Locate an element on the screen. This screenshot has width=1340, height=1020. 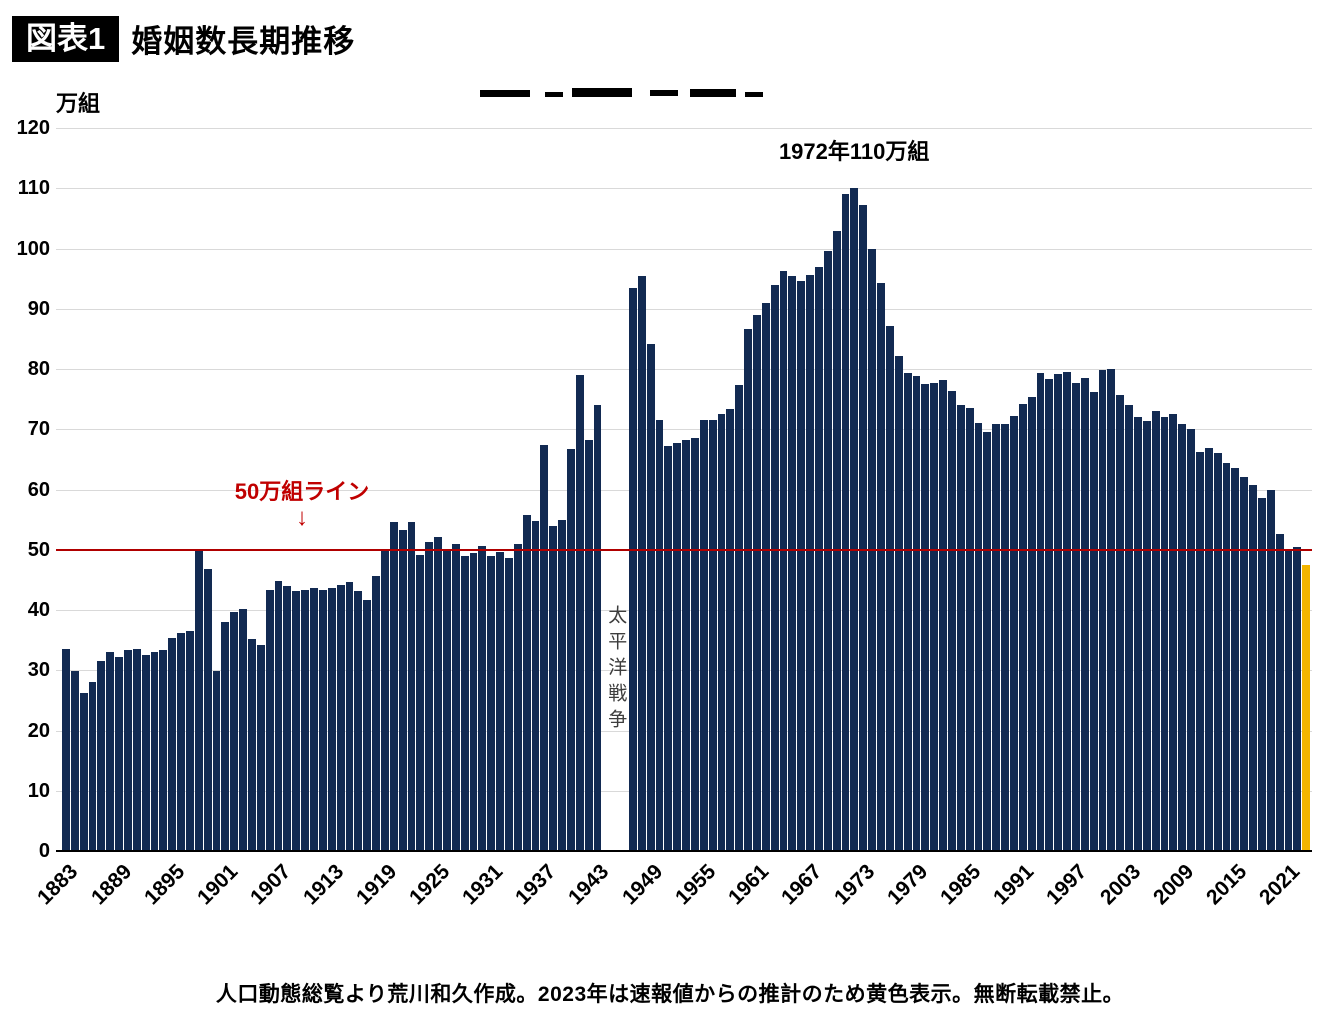
reference-line is located at coordinates (684, 549).